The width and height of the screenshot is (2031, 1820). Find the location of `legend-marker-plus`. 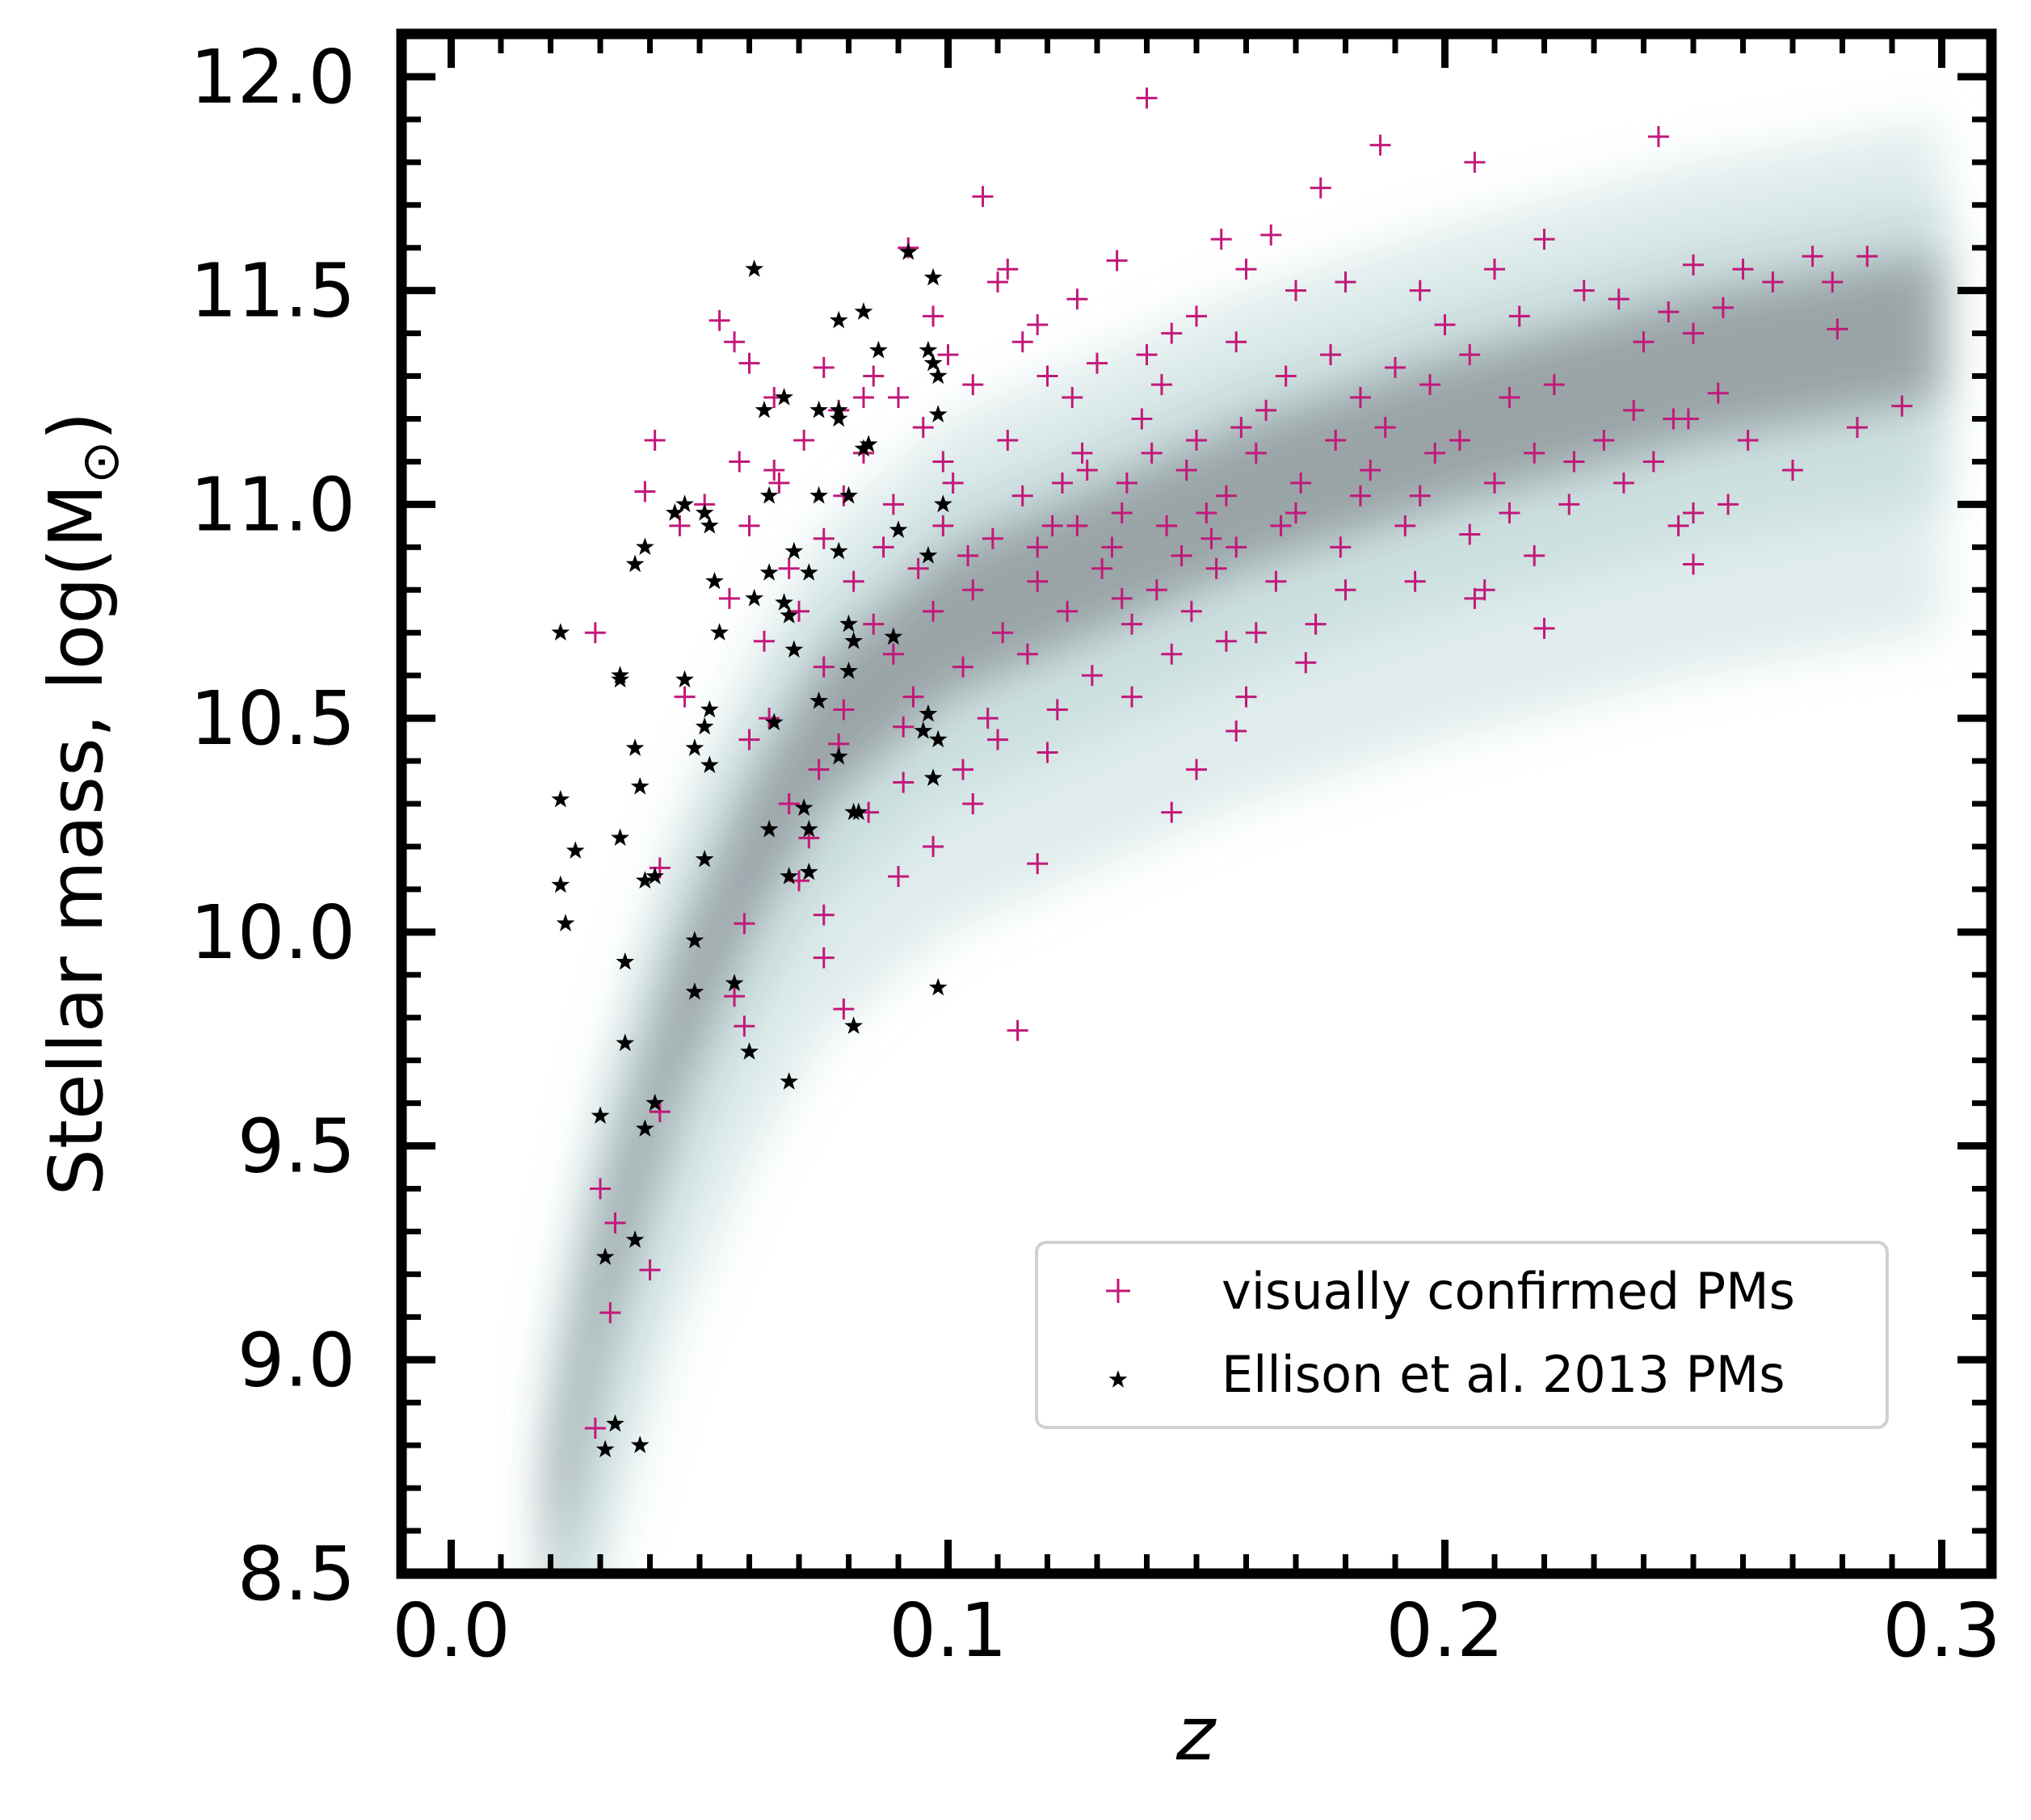

legend-marker-plus is located at coordinates (1118, 1291).